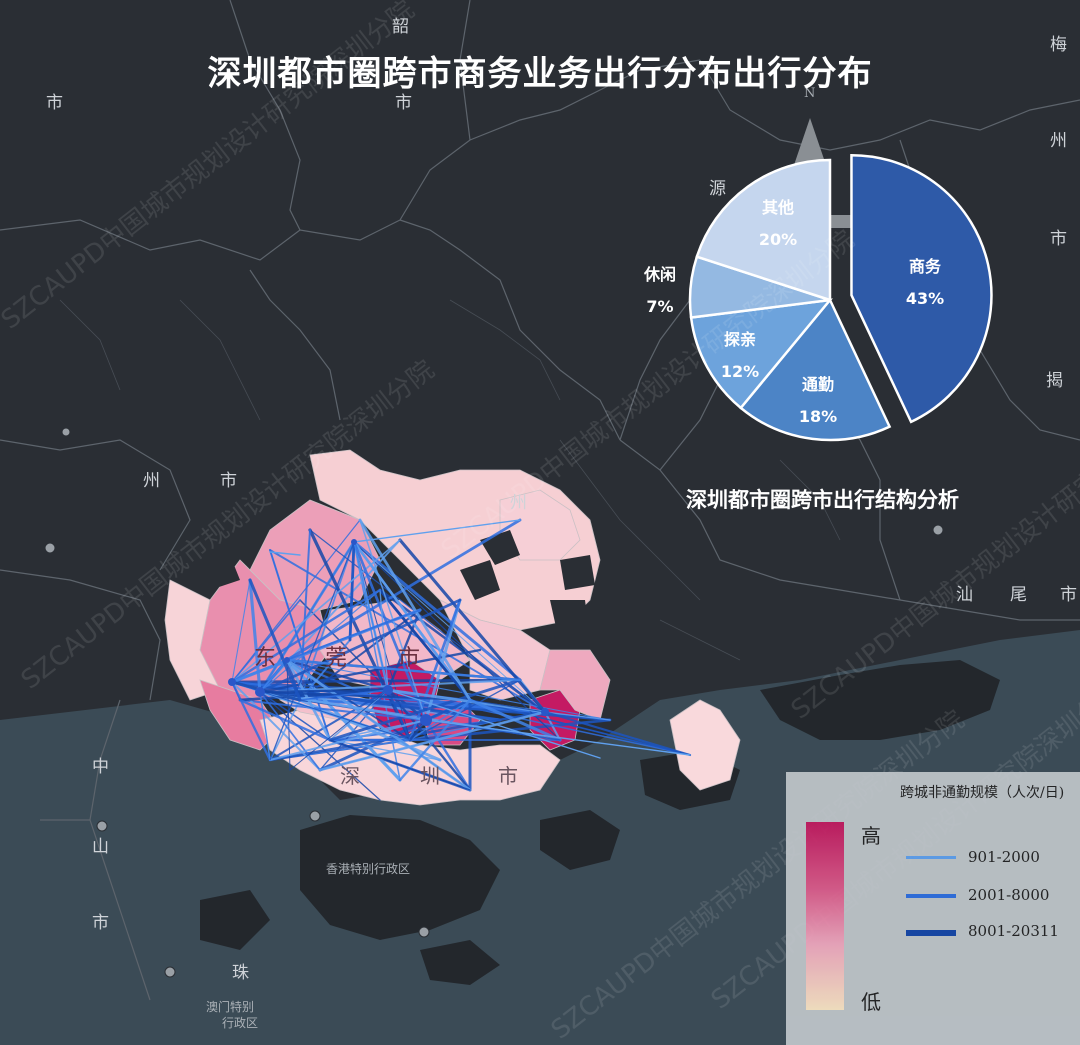 The width and height of the screenshot is (1080, 1045). Describe the element at coordinates (151, 481) in the screenshot. I see `label-guangzhou-1: 州` at that location.